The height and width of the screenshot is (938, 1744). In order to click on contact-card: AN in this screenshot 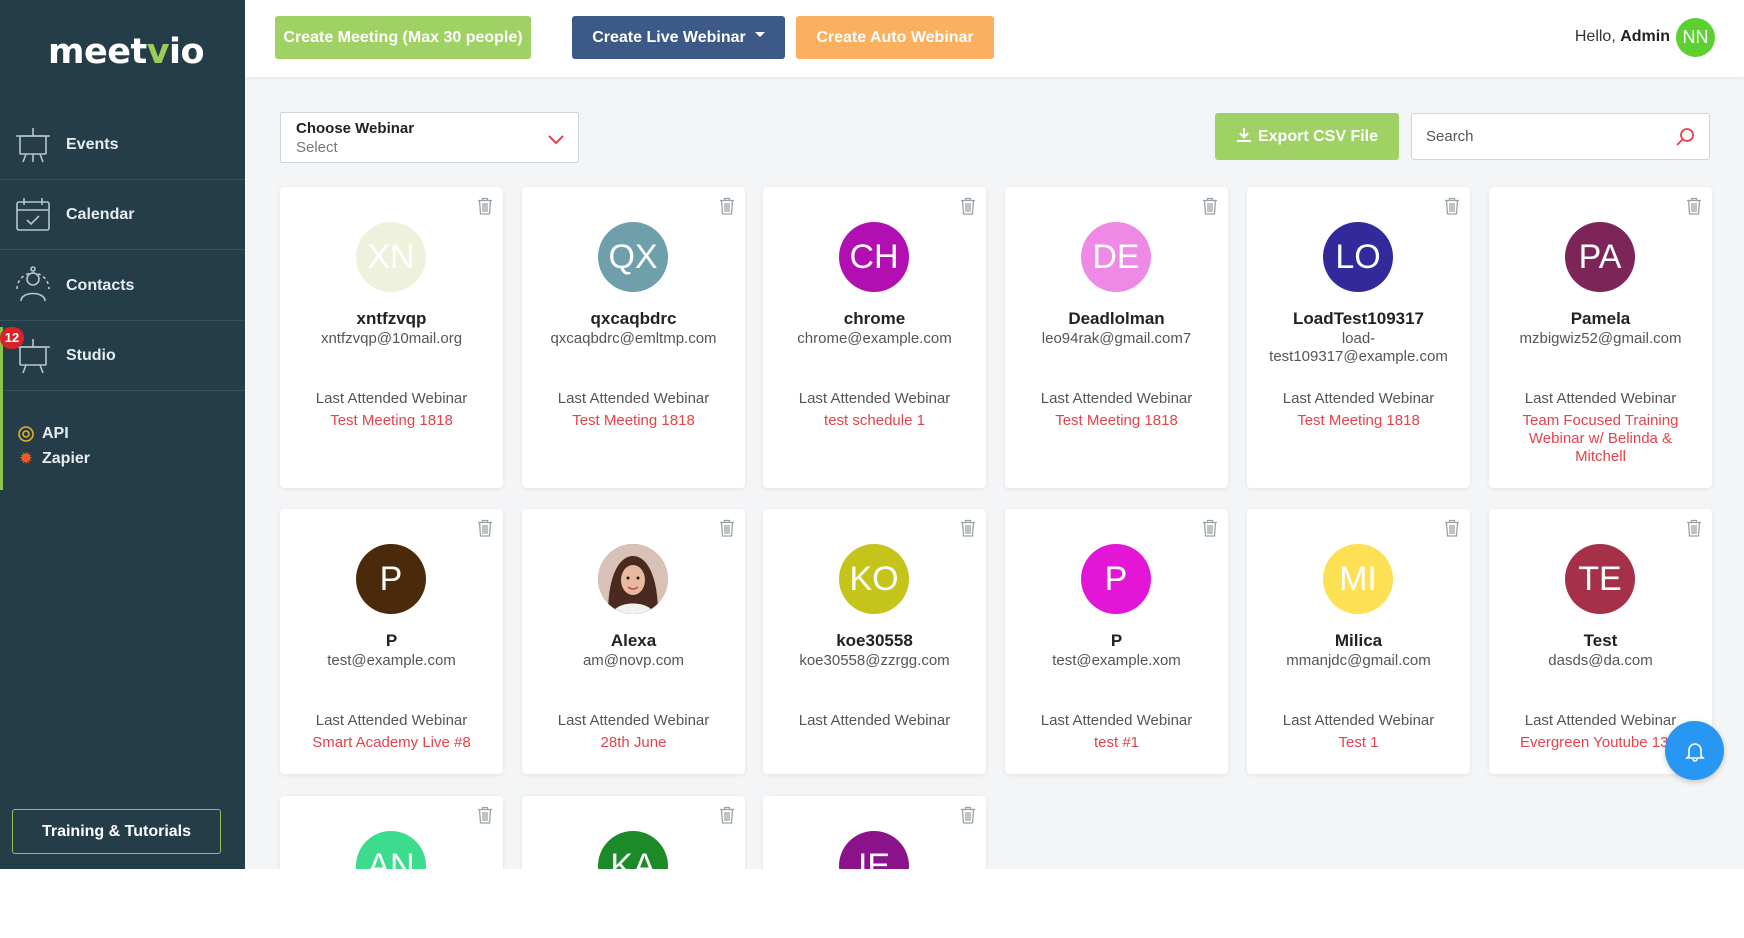, I will do `click(391, 832)`.